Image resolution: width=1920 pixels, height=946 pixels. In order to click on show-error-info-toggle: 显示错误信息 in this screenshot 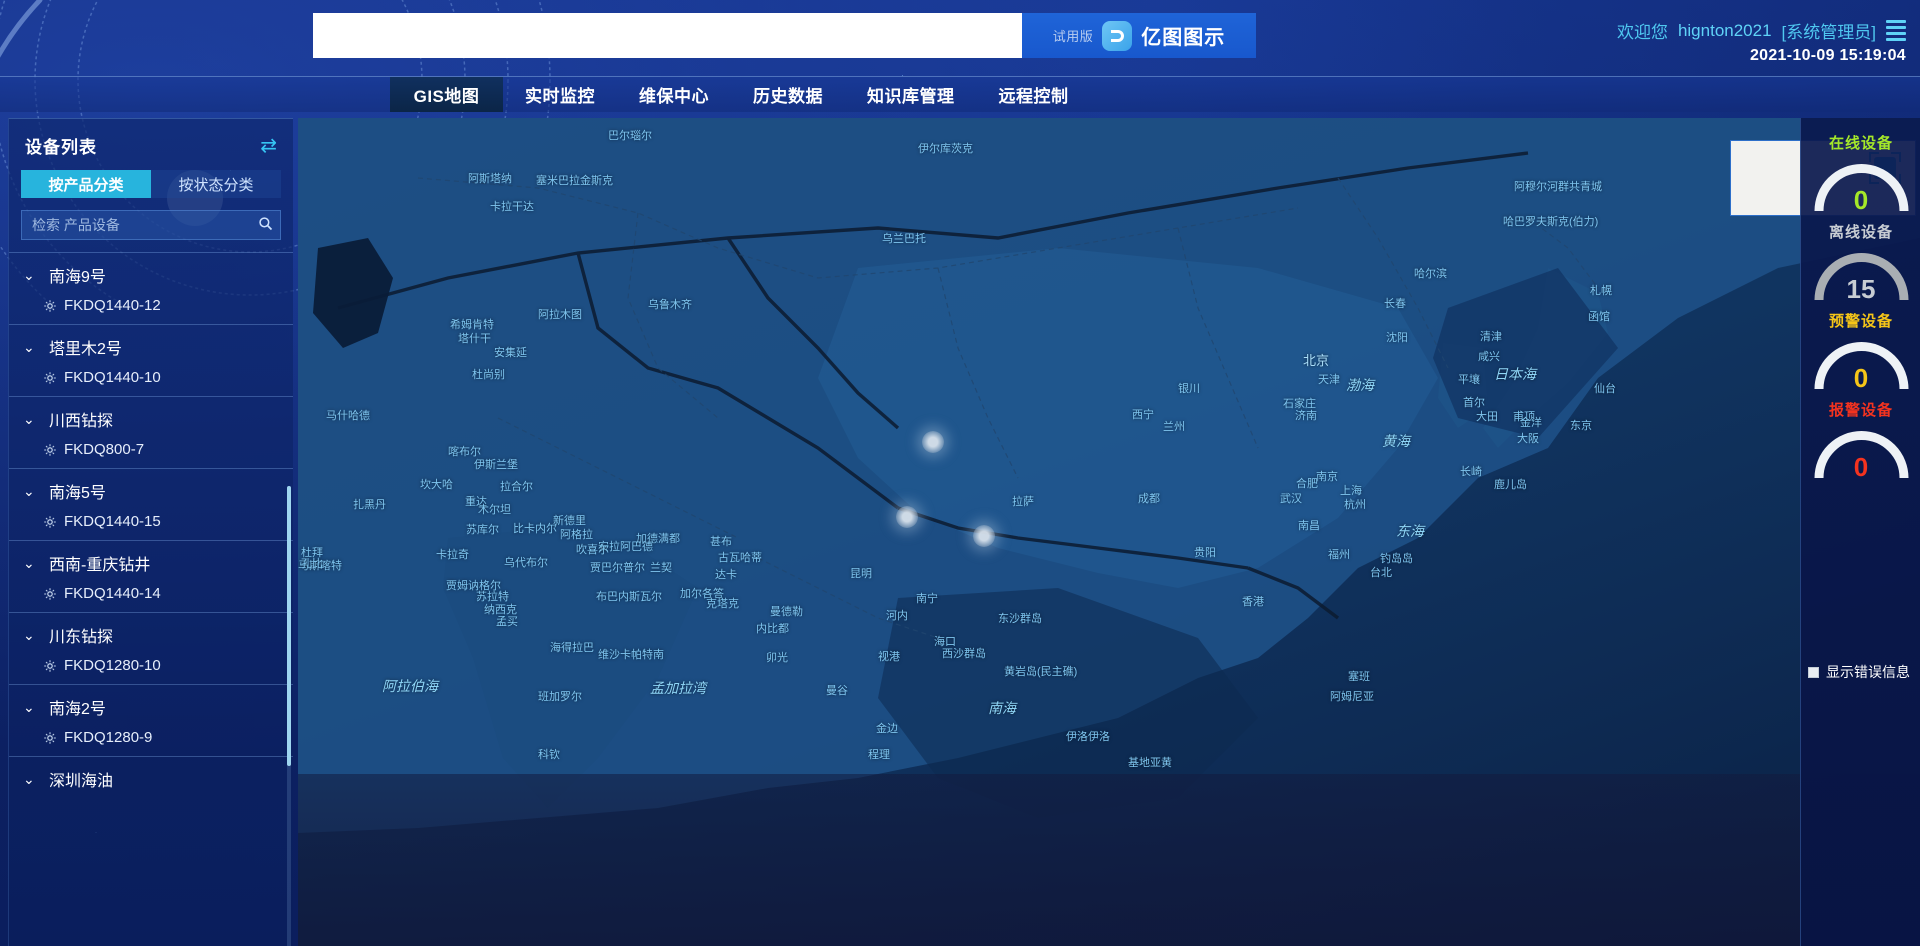, I will do `click(1859, 672)`.